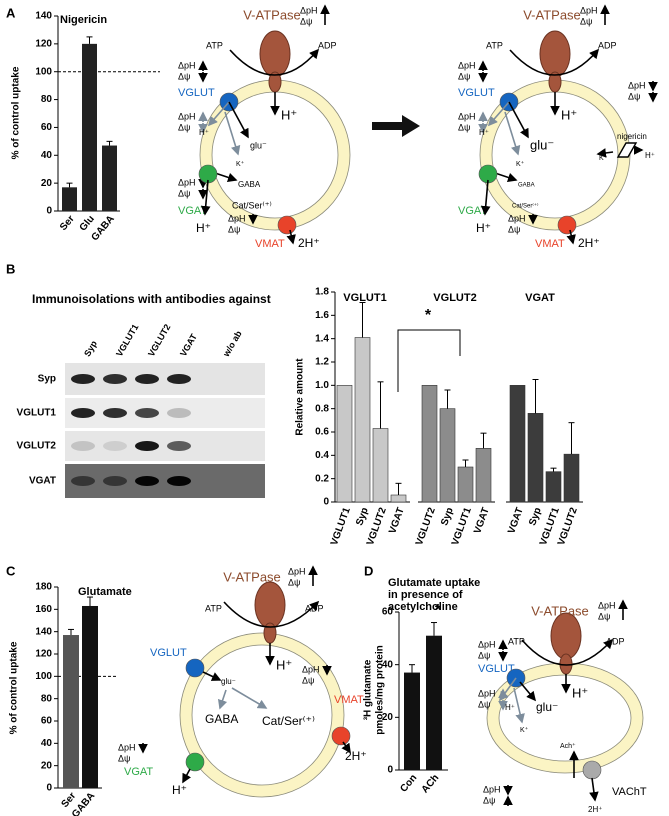  I want to click on y-axis-label: pmoles/mg protein, so click(380, 689).